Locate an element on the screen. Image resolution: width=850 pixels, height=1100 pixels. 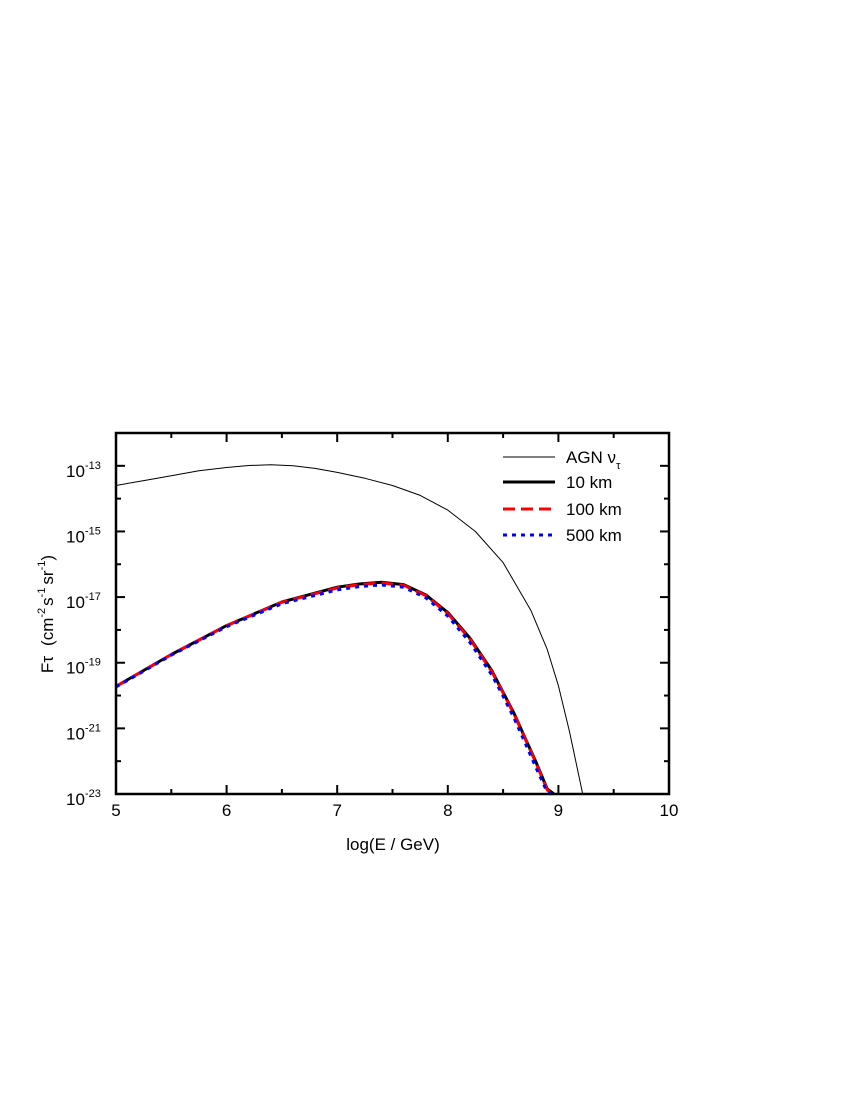
y-tick-exponent: -17 is located at coordinates (93, 597).